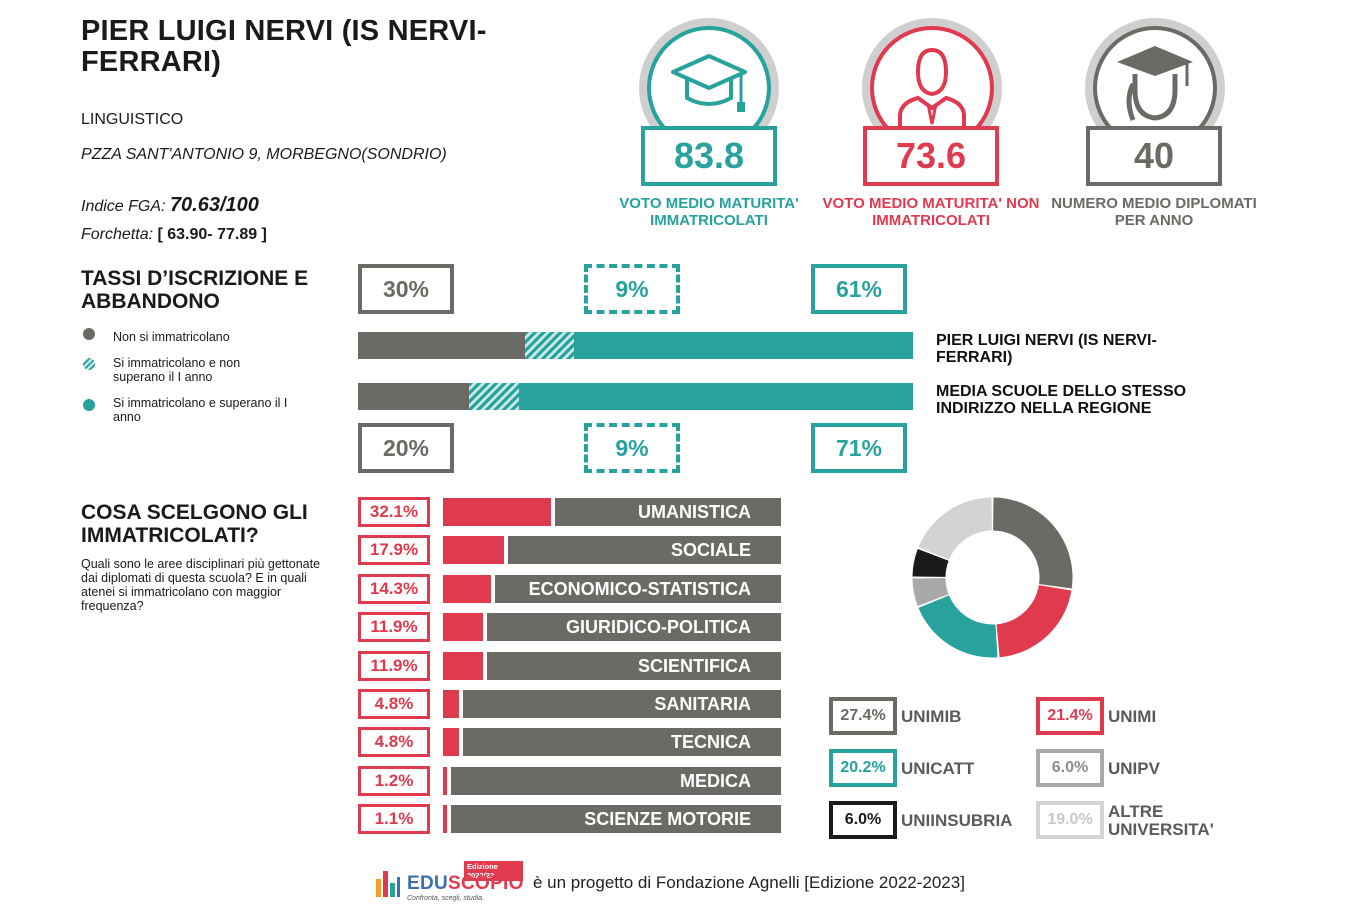  Describe the element at coordinates (388, 884) in the screenshot. I see `logo-bars-icon` at that location.